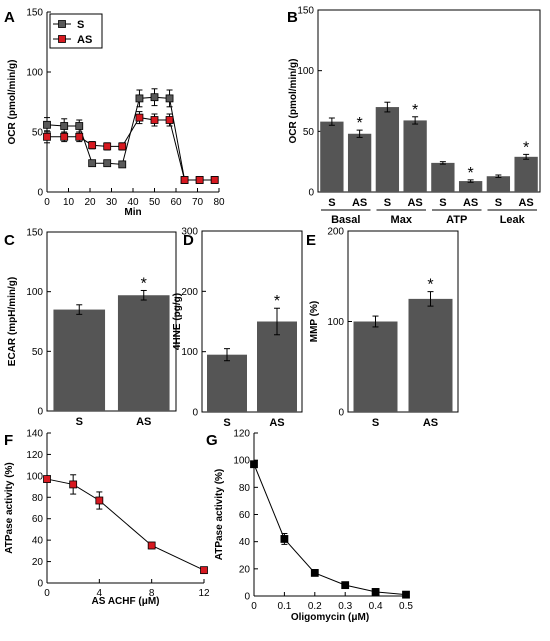  What do you see at coordinates (402, 220) in the screenshot?
I see `group-label: Max` at bounding box center [402, 220].